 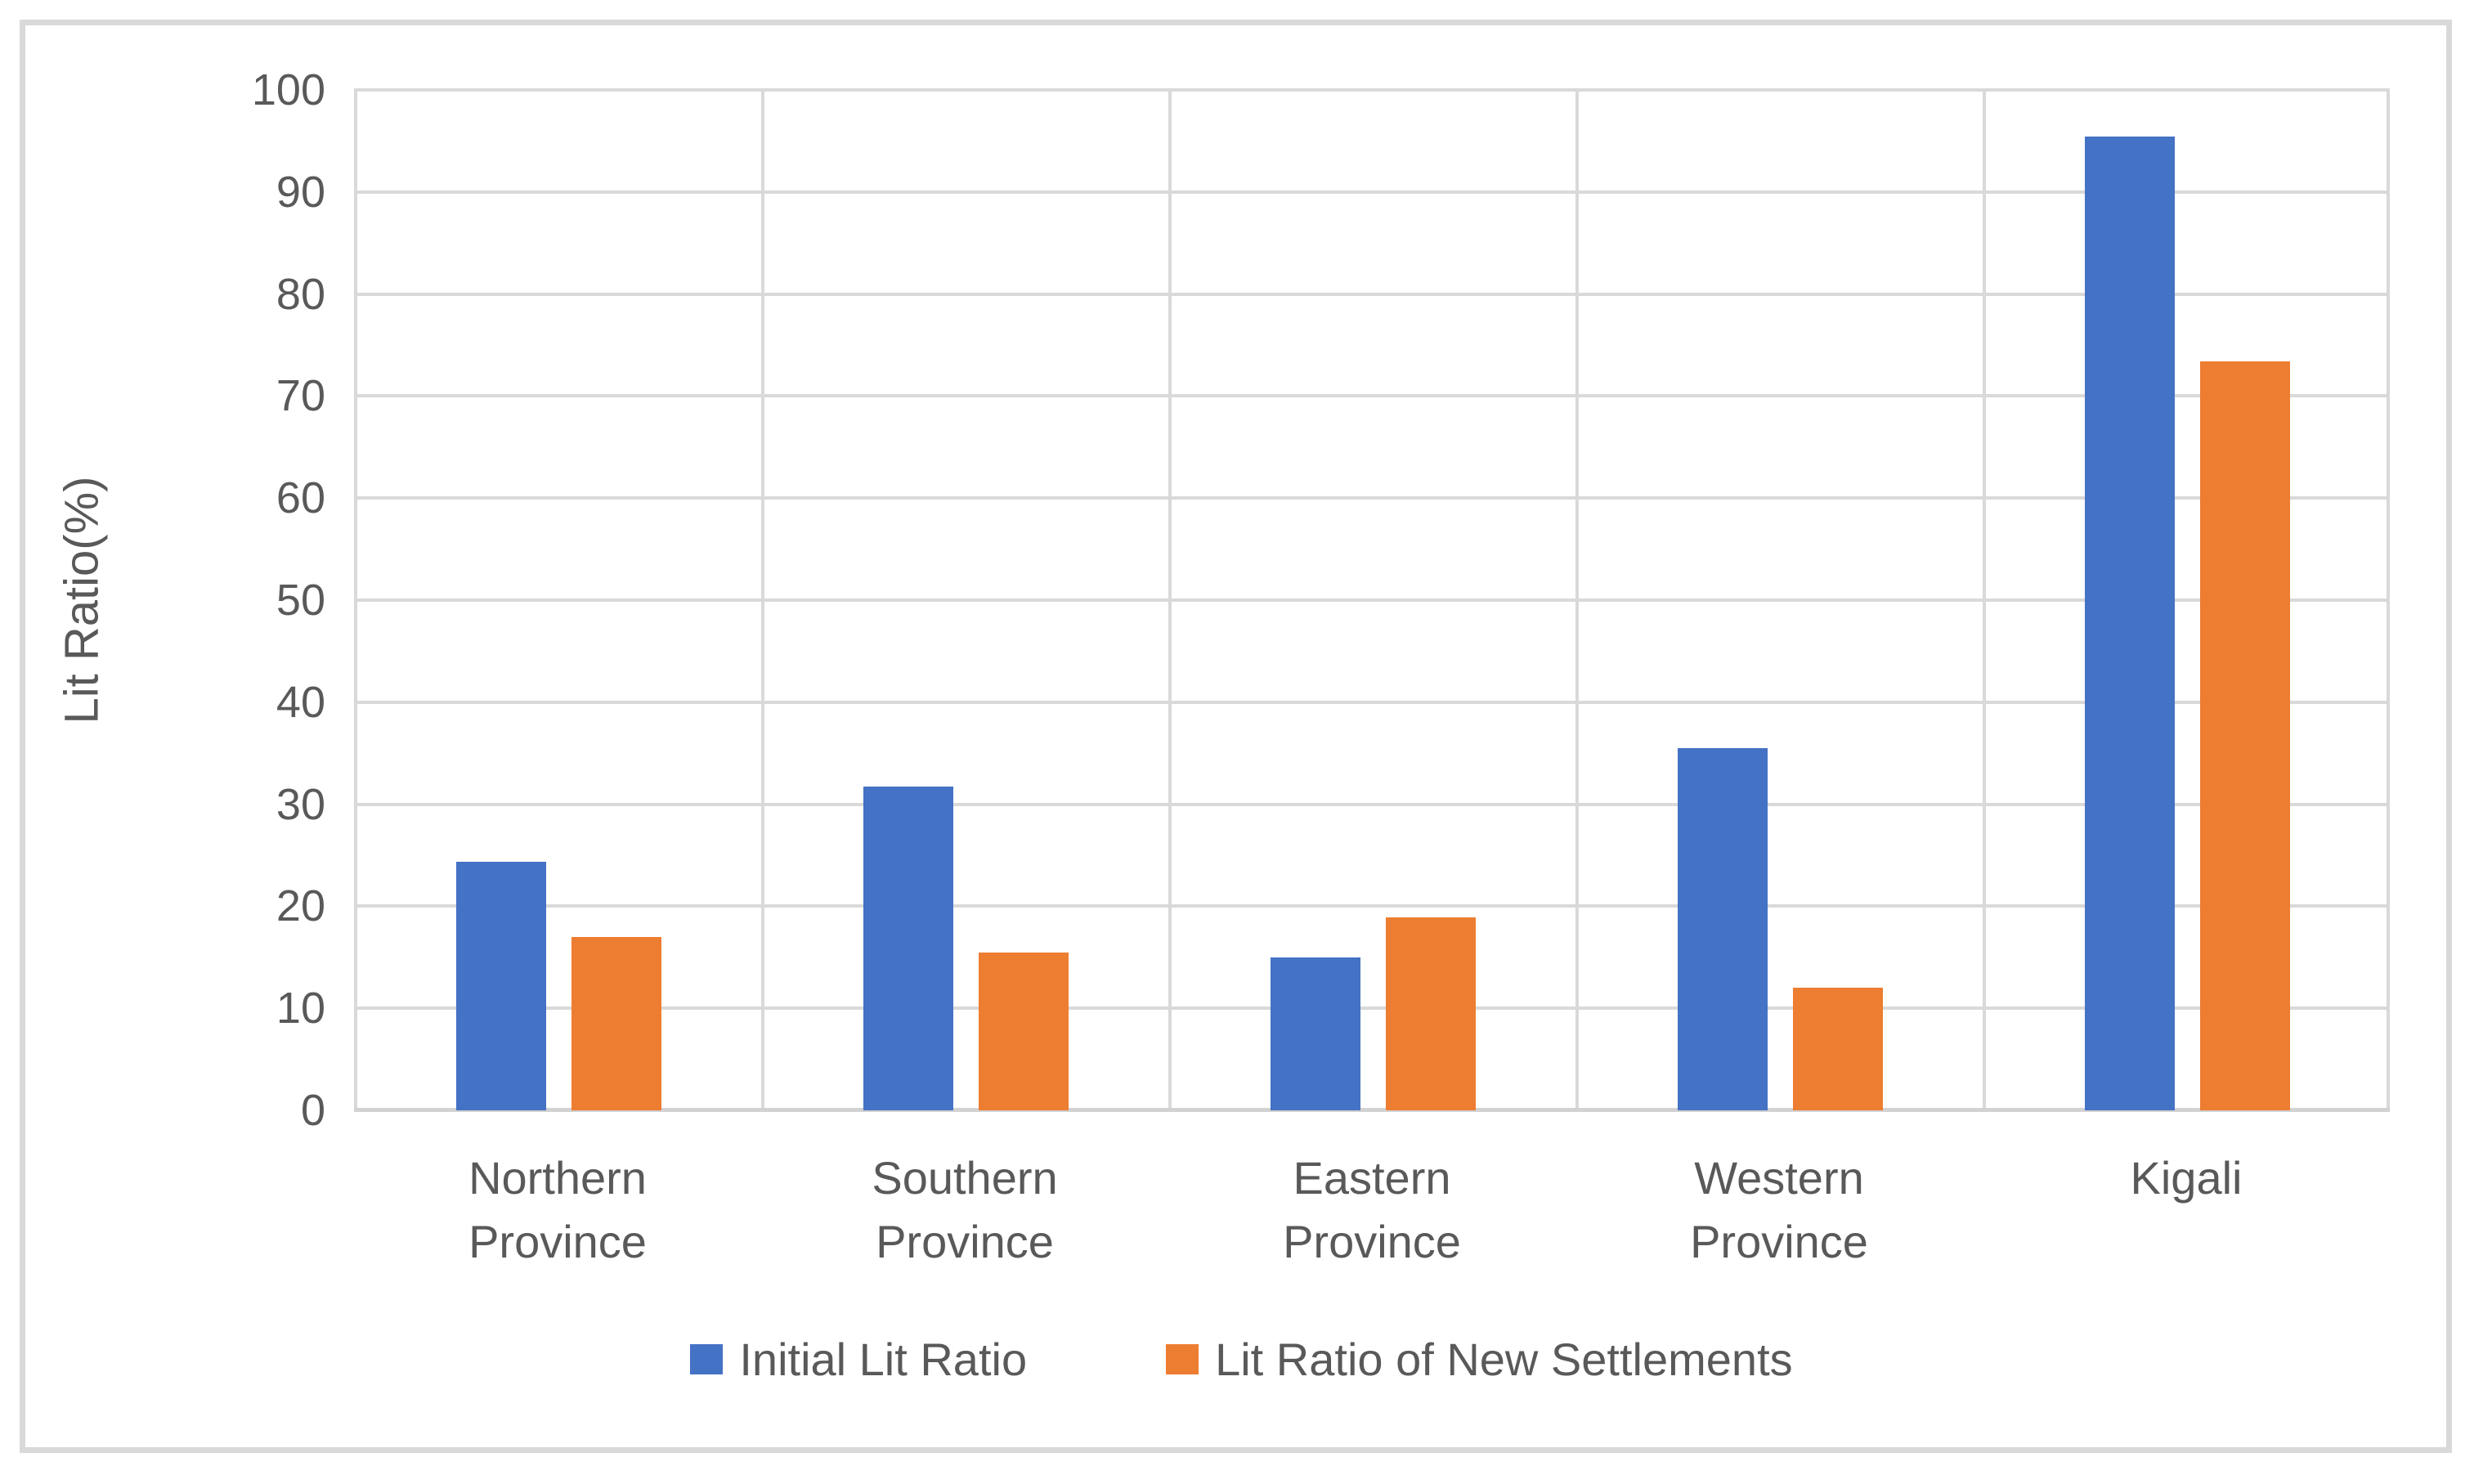 What do you see at coordinates (965, 1209) in the screenshot?
I see `x-category-label: Southern Province` at bounding box center [965, 1209].